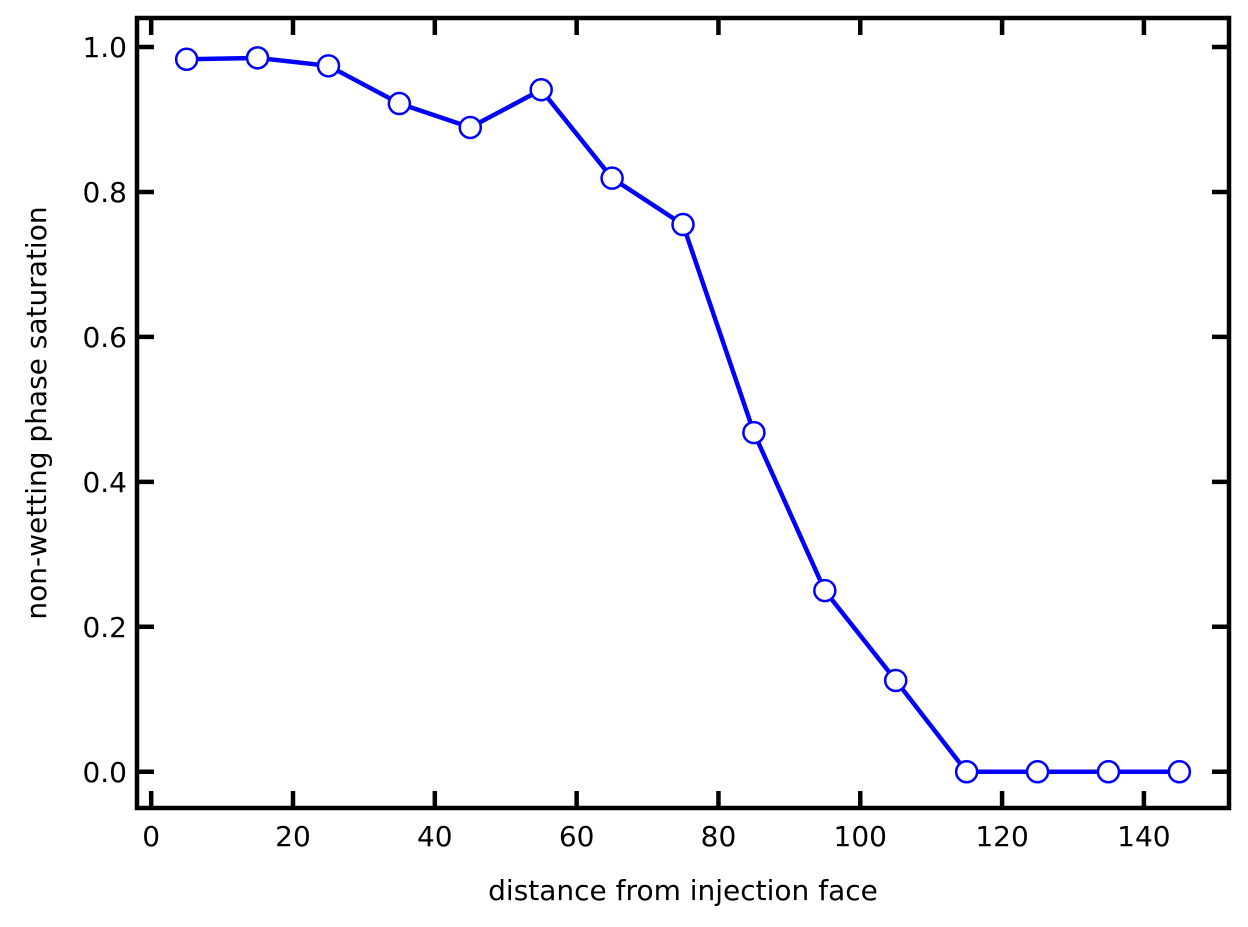 The height and width of the screenshot is (927, 1248). What do you see at coordinates (104, 772) in the screenshot?
I see `y-tick-label: 0.0` at bounding box center [104, 772].